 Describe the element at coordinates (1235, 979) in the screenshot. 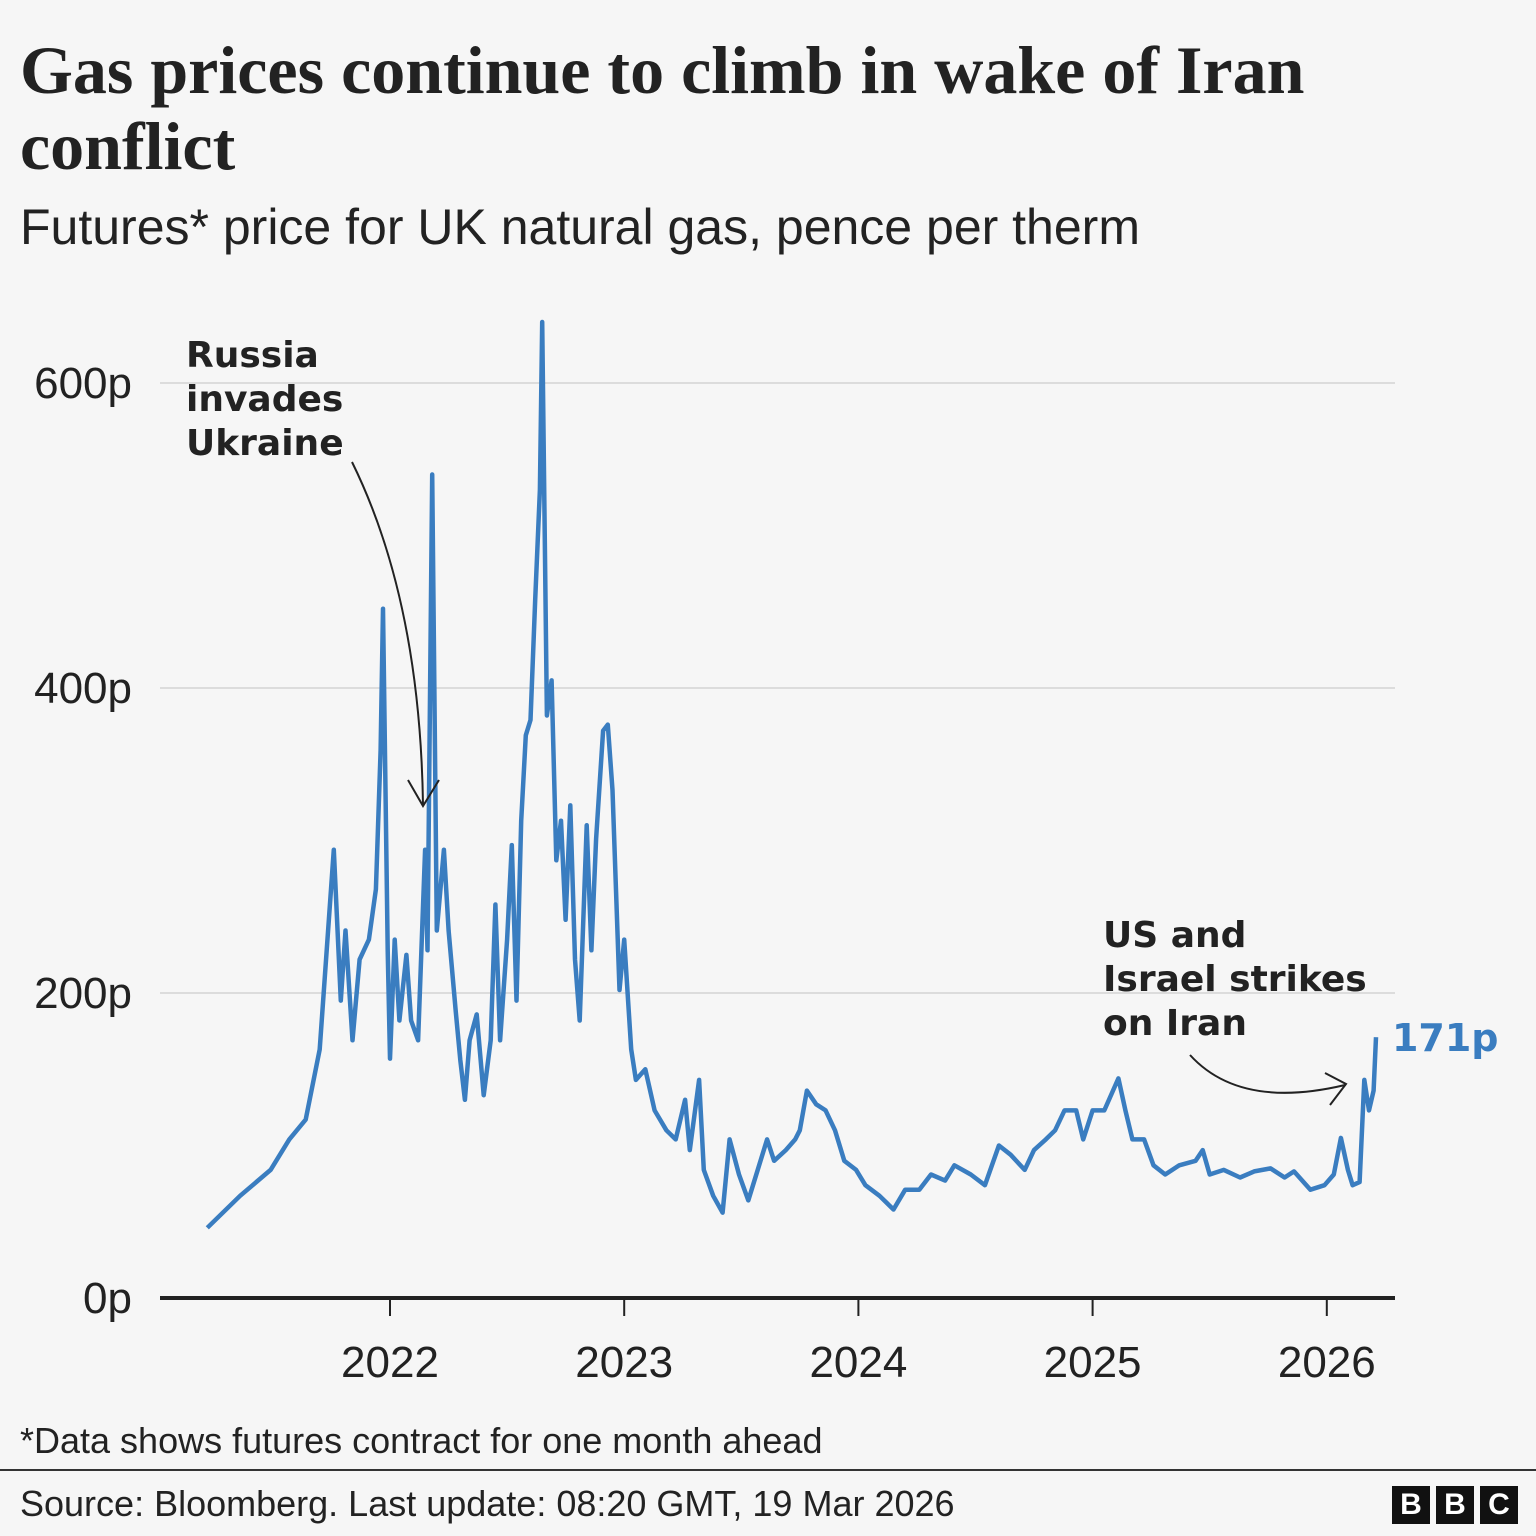

I see `annotation-text: Israel strikes` at that location.